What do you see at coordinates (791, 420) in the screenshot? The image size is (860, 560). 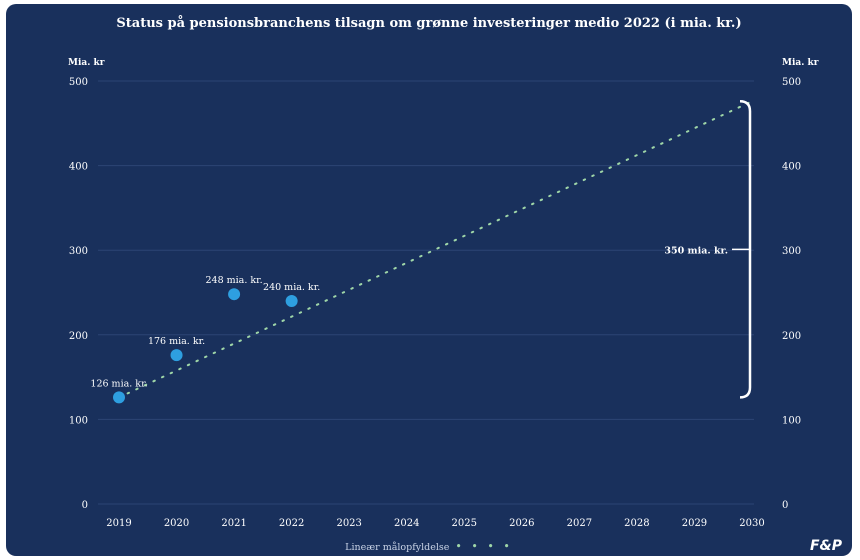 I see `y-tick-label-right: 100` at bounding box center [791, 420].